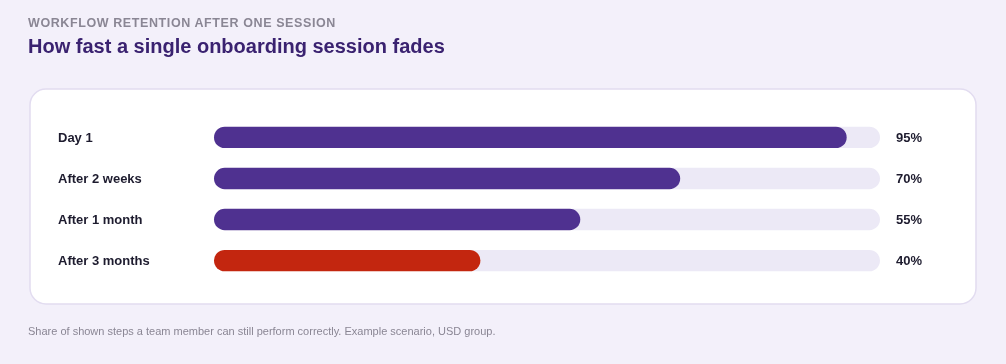 The width and height of the screenshot is (1006, 364). I want to click on y-tick-label: After 1 month, so click(100, 220).